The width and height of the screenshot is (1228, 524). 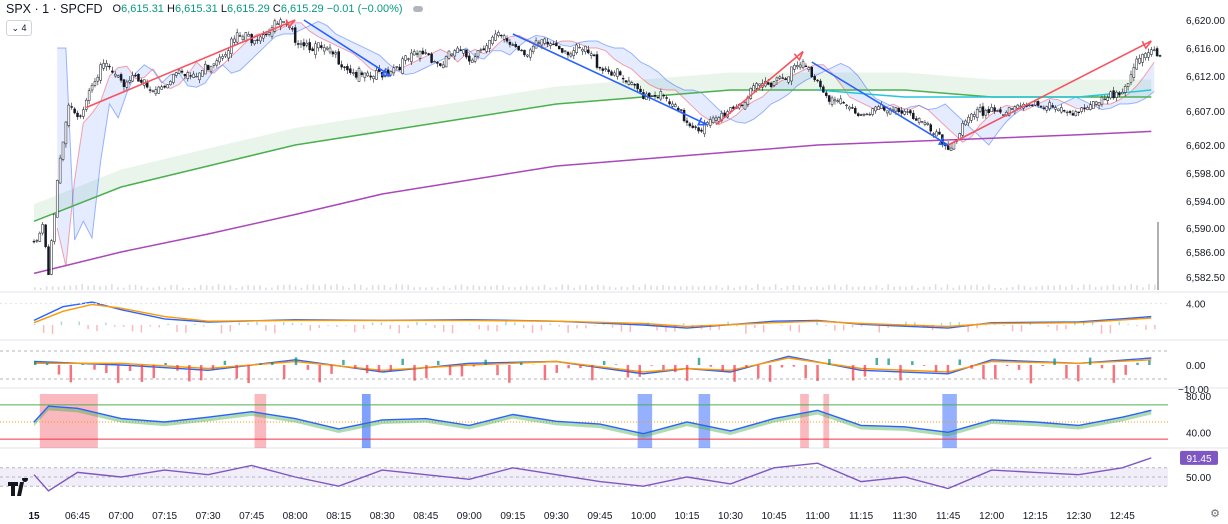 What do you see at coordinates (19, 28) in the screenshot?
I see `indicators-toggle-button: ⌄ 4` at bounding box center [19, 28].